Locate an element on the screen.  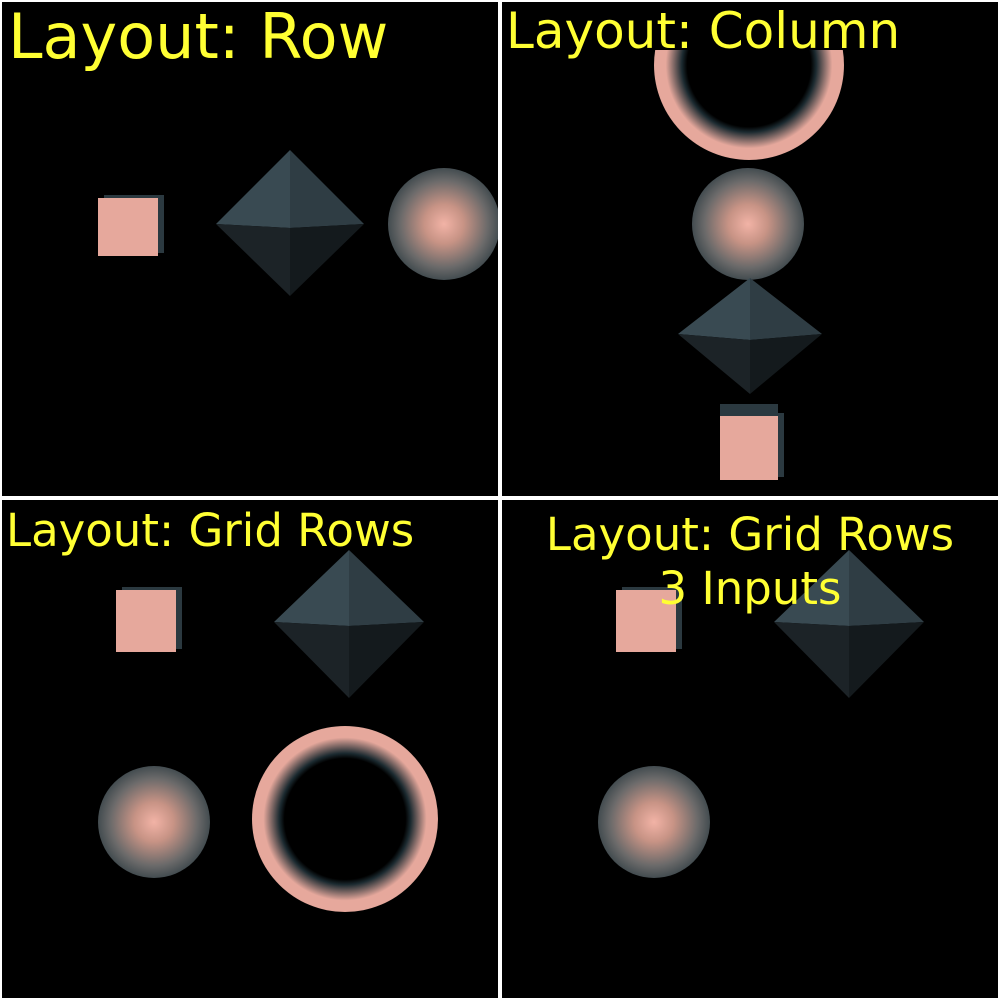
torus-clip is located at coordinates (749, 108).